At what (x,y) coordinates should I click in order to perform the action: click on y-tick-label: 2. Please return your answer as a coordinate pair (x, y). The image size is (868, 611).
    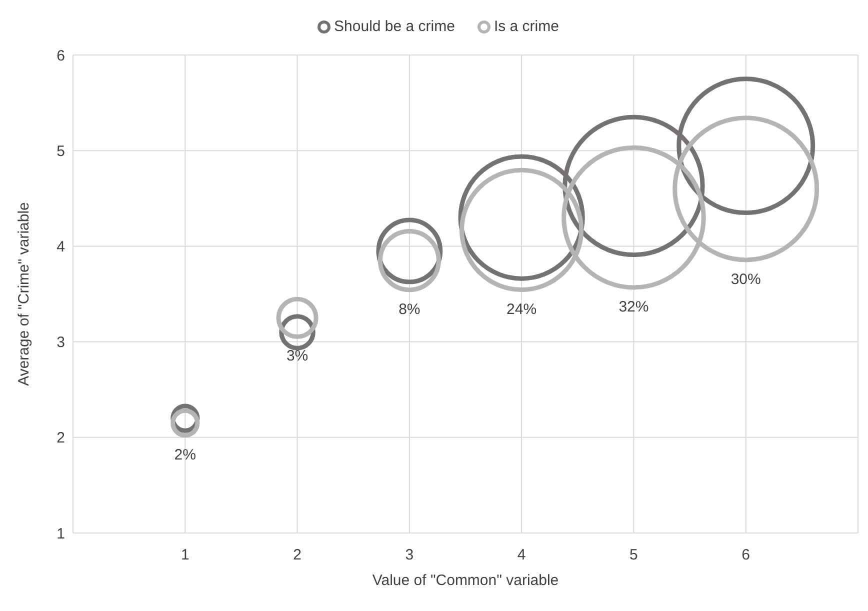
    Looking at the image, I should click on (60, 438).